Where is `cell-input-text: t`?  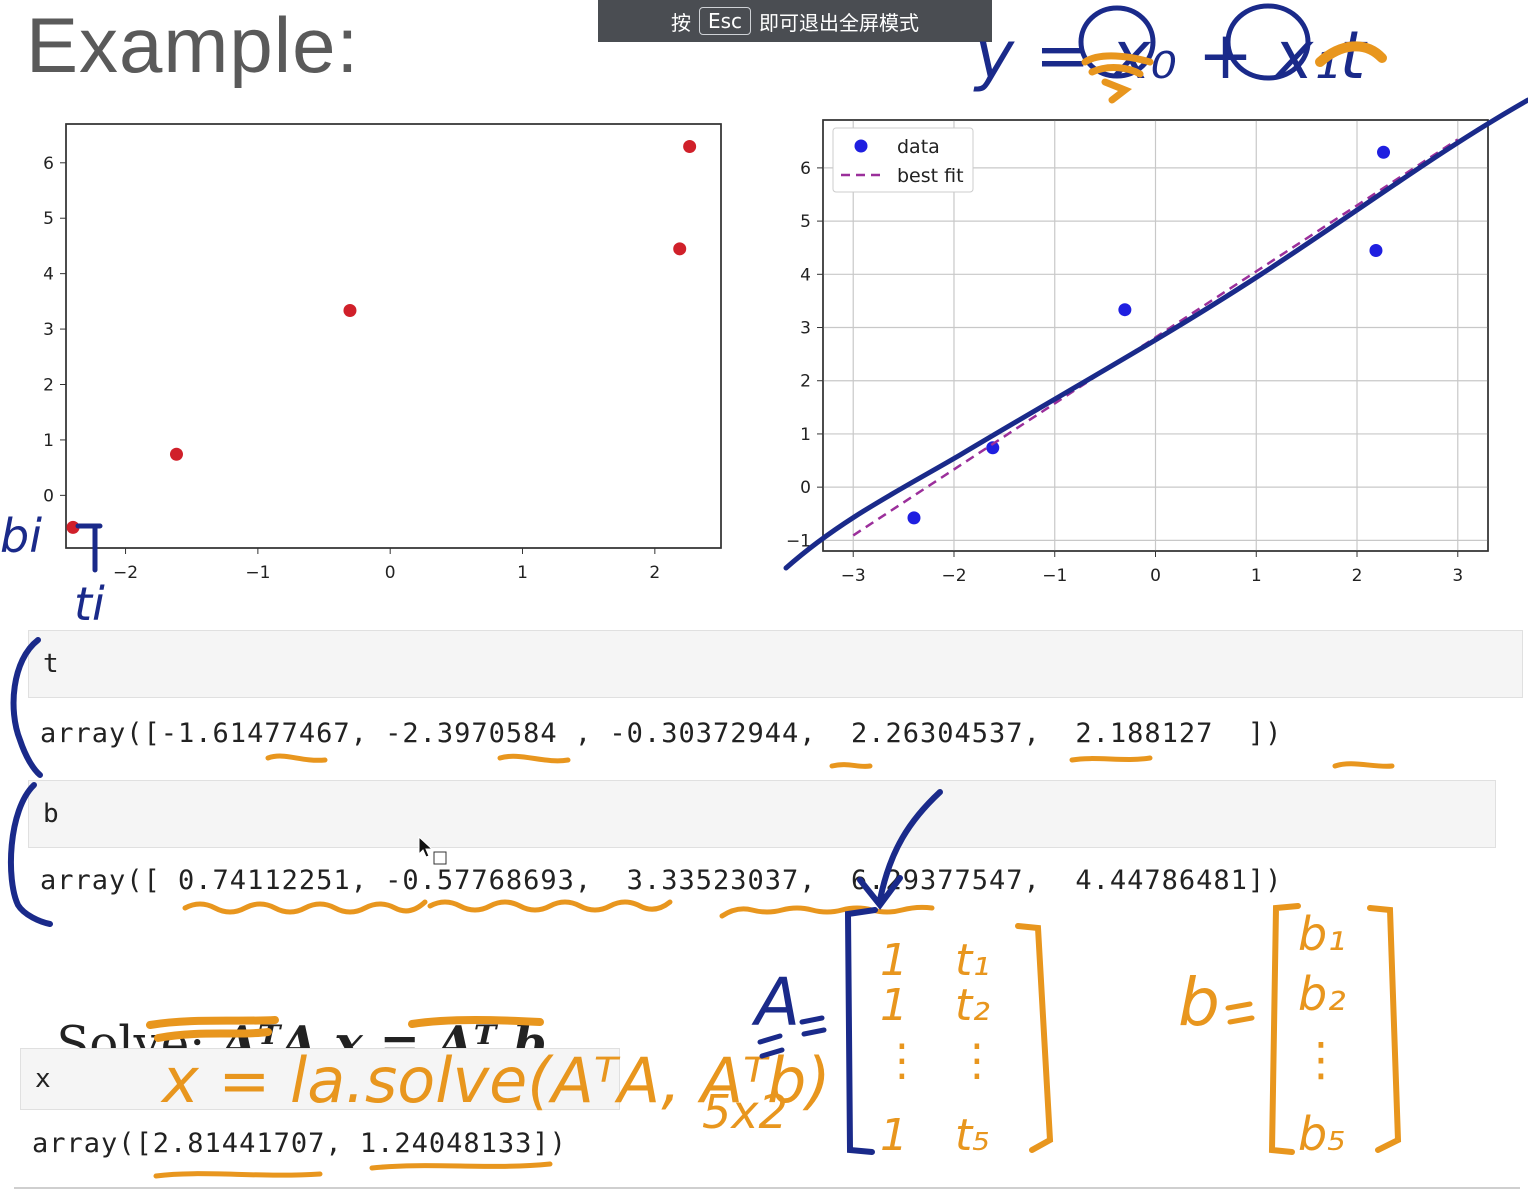 cell-input-text: t is located at coordinates (51, 664).